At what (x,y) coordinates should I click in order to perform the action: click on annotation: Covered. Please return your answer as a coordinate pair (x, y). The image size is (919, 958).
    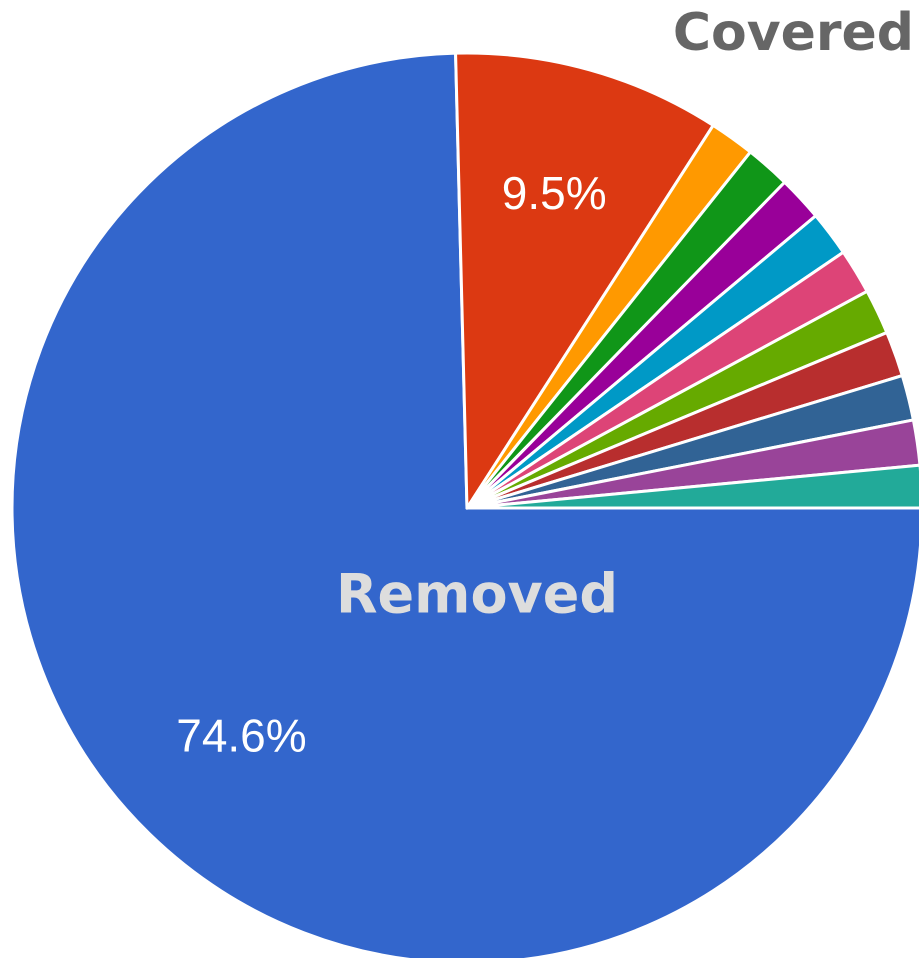
    Looking at the image, I should click on (793, 33).